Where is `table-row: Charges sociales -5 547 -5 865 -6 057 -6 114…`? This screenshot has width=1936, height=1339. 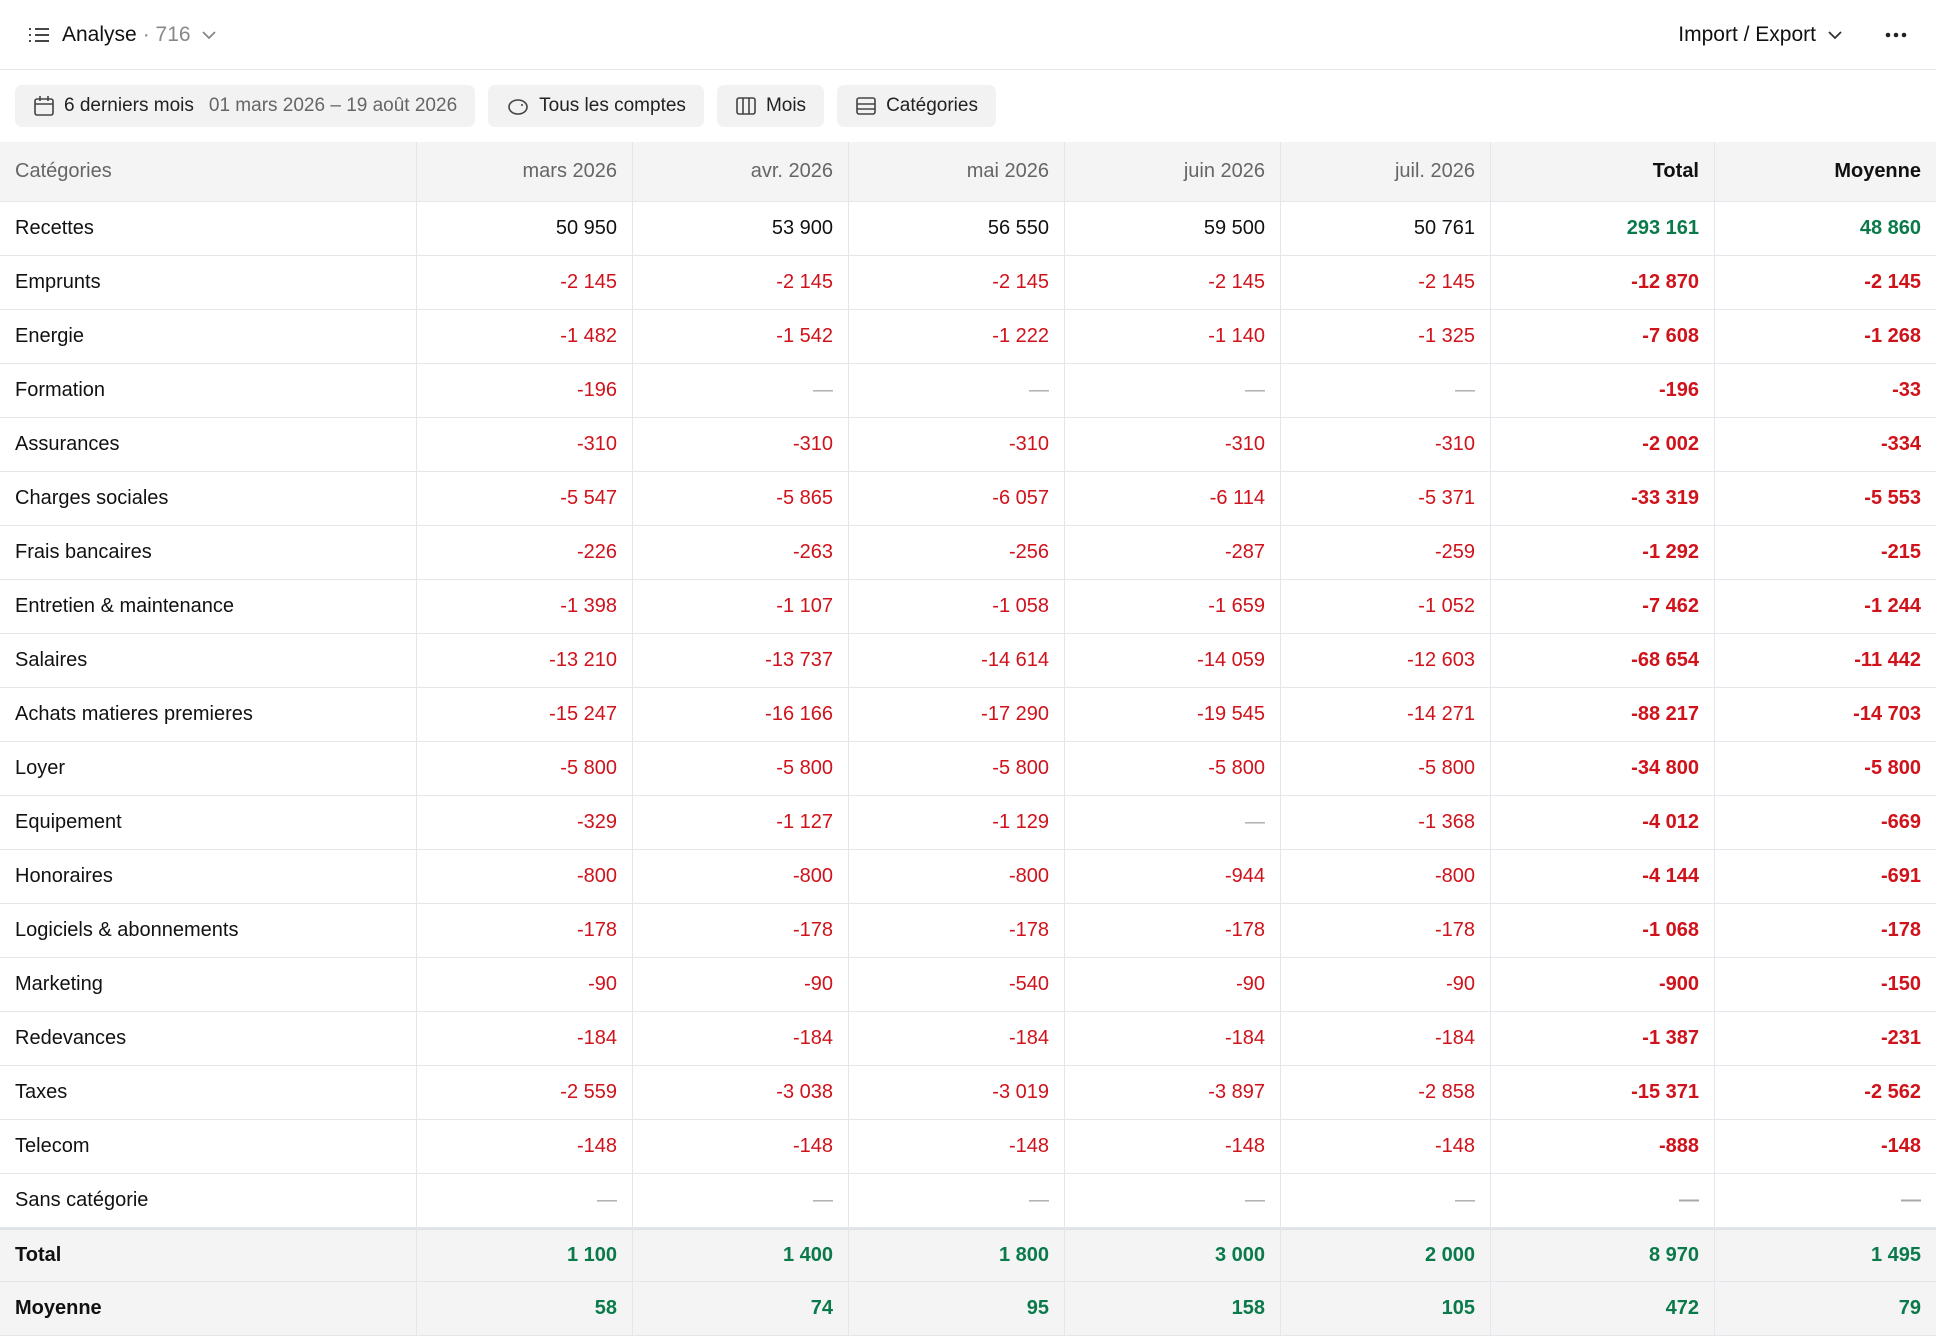 table-row: Charges sociales -5 547 -5 865 -6 057 -6 114… is located at coordinates (968, 499).